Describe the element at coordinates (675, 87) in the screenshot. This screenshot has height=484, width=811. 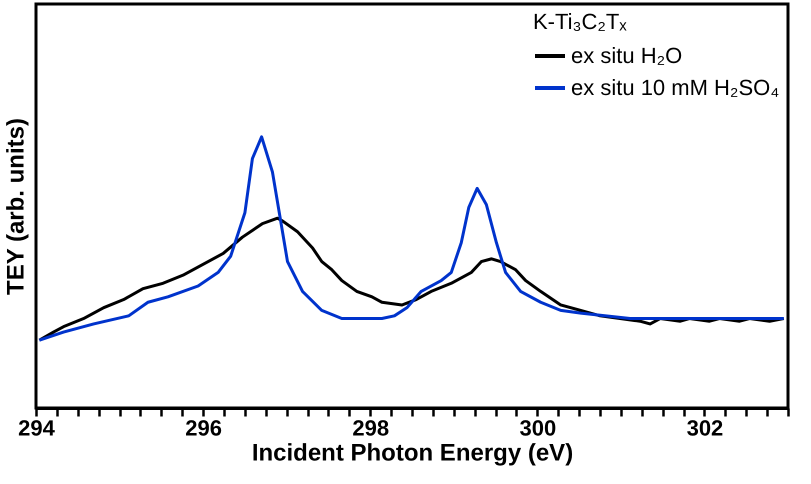
I see `legend-label: ex situ 10 mM H₂SO₄` at that location.